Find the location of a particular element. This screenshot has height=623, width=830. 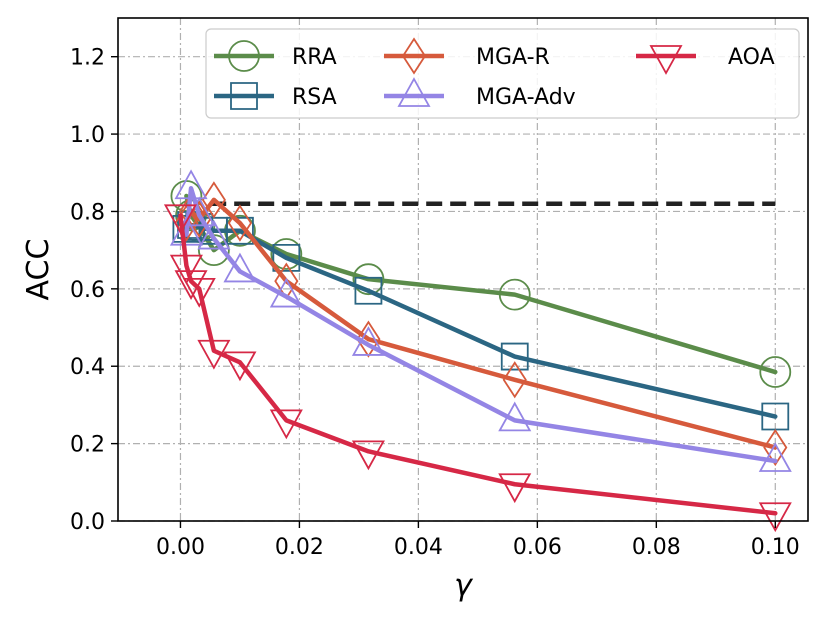

legend: RRA RSA MGA-R MGA-Adv AOA is located at coordinates (502, 73).